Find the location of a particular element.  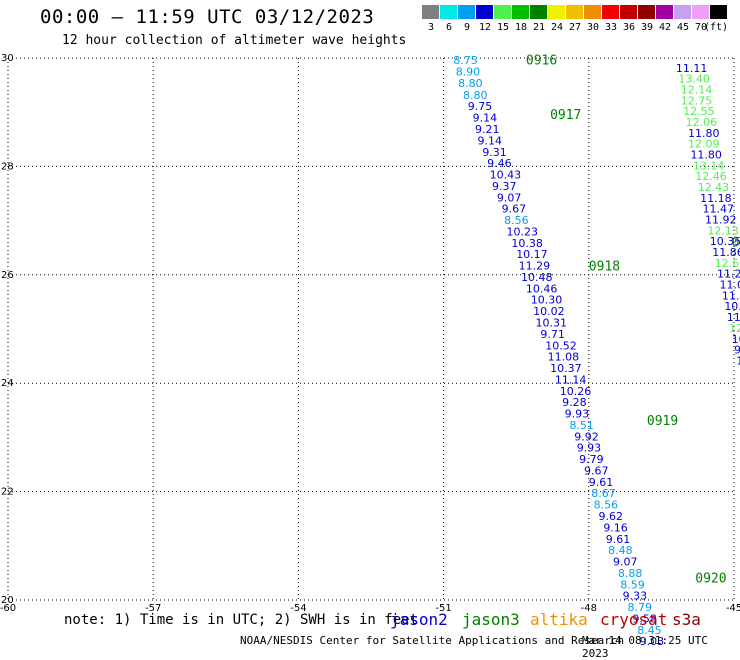

sat-jason3-label: jason3 is located at coordinates (491, 619).